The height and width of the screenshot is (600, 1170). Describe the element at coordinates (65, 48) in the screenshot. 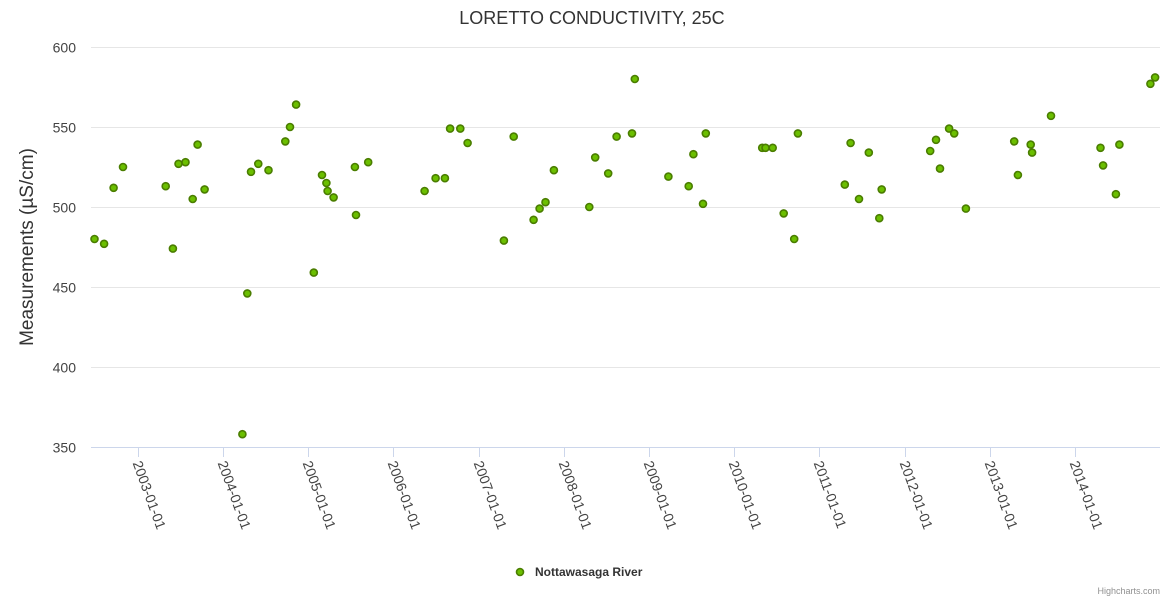

I see `y-tick-label: 600` at that location.